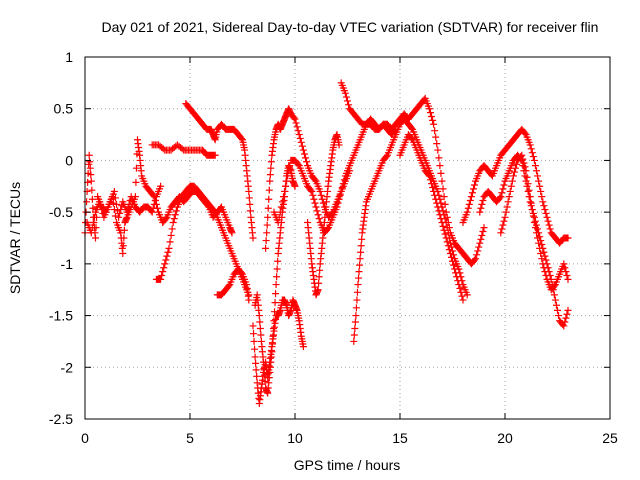  Describe the element at coordinates (61, 419) in the screenshot. I see `y-tick-label: -2.5` at that location.